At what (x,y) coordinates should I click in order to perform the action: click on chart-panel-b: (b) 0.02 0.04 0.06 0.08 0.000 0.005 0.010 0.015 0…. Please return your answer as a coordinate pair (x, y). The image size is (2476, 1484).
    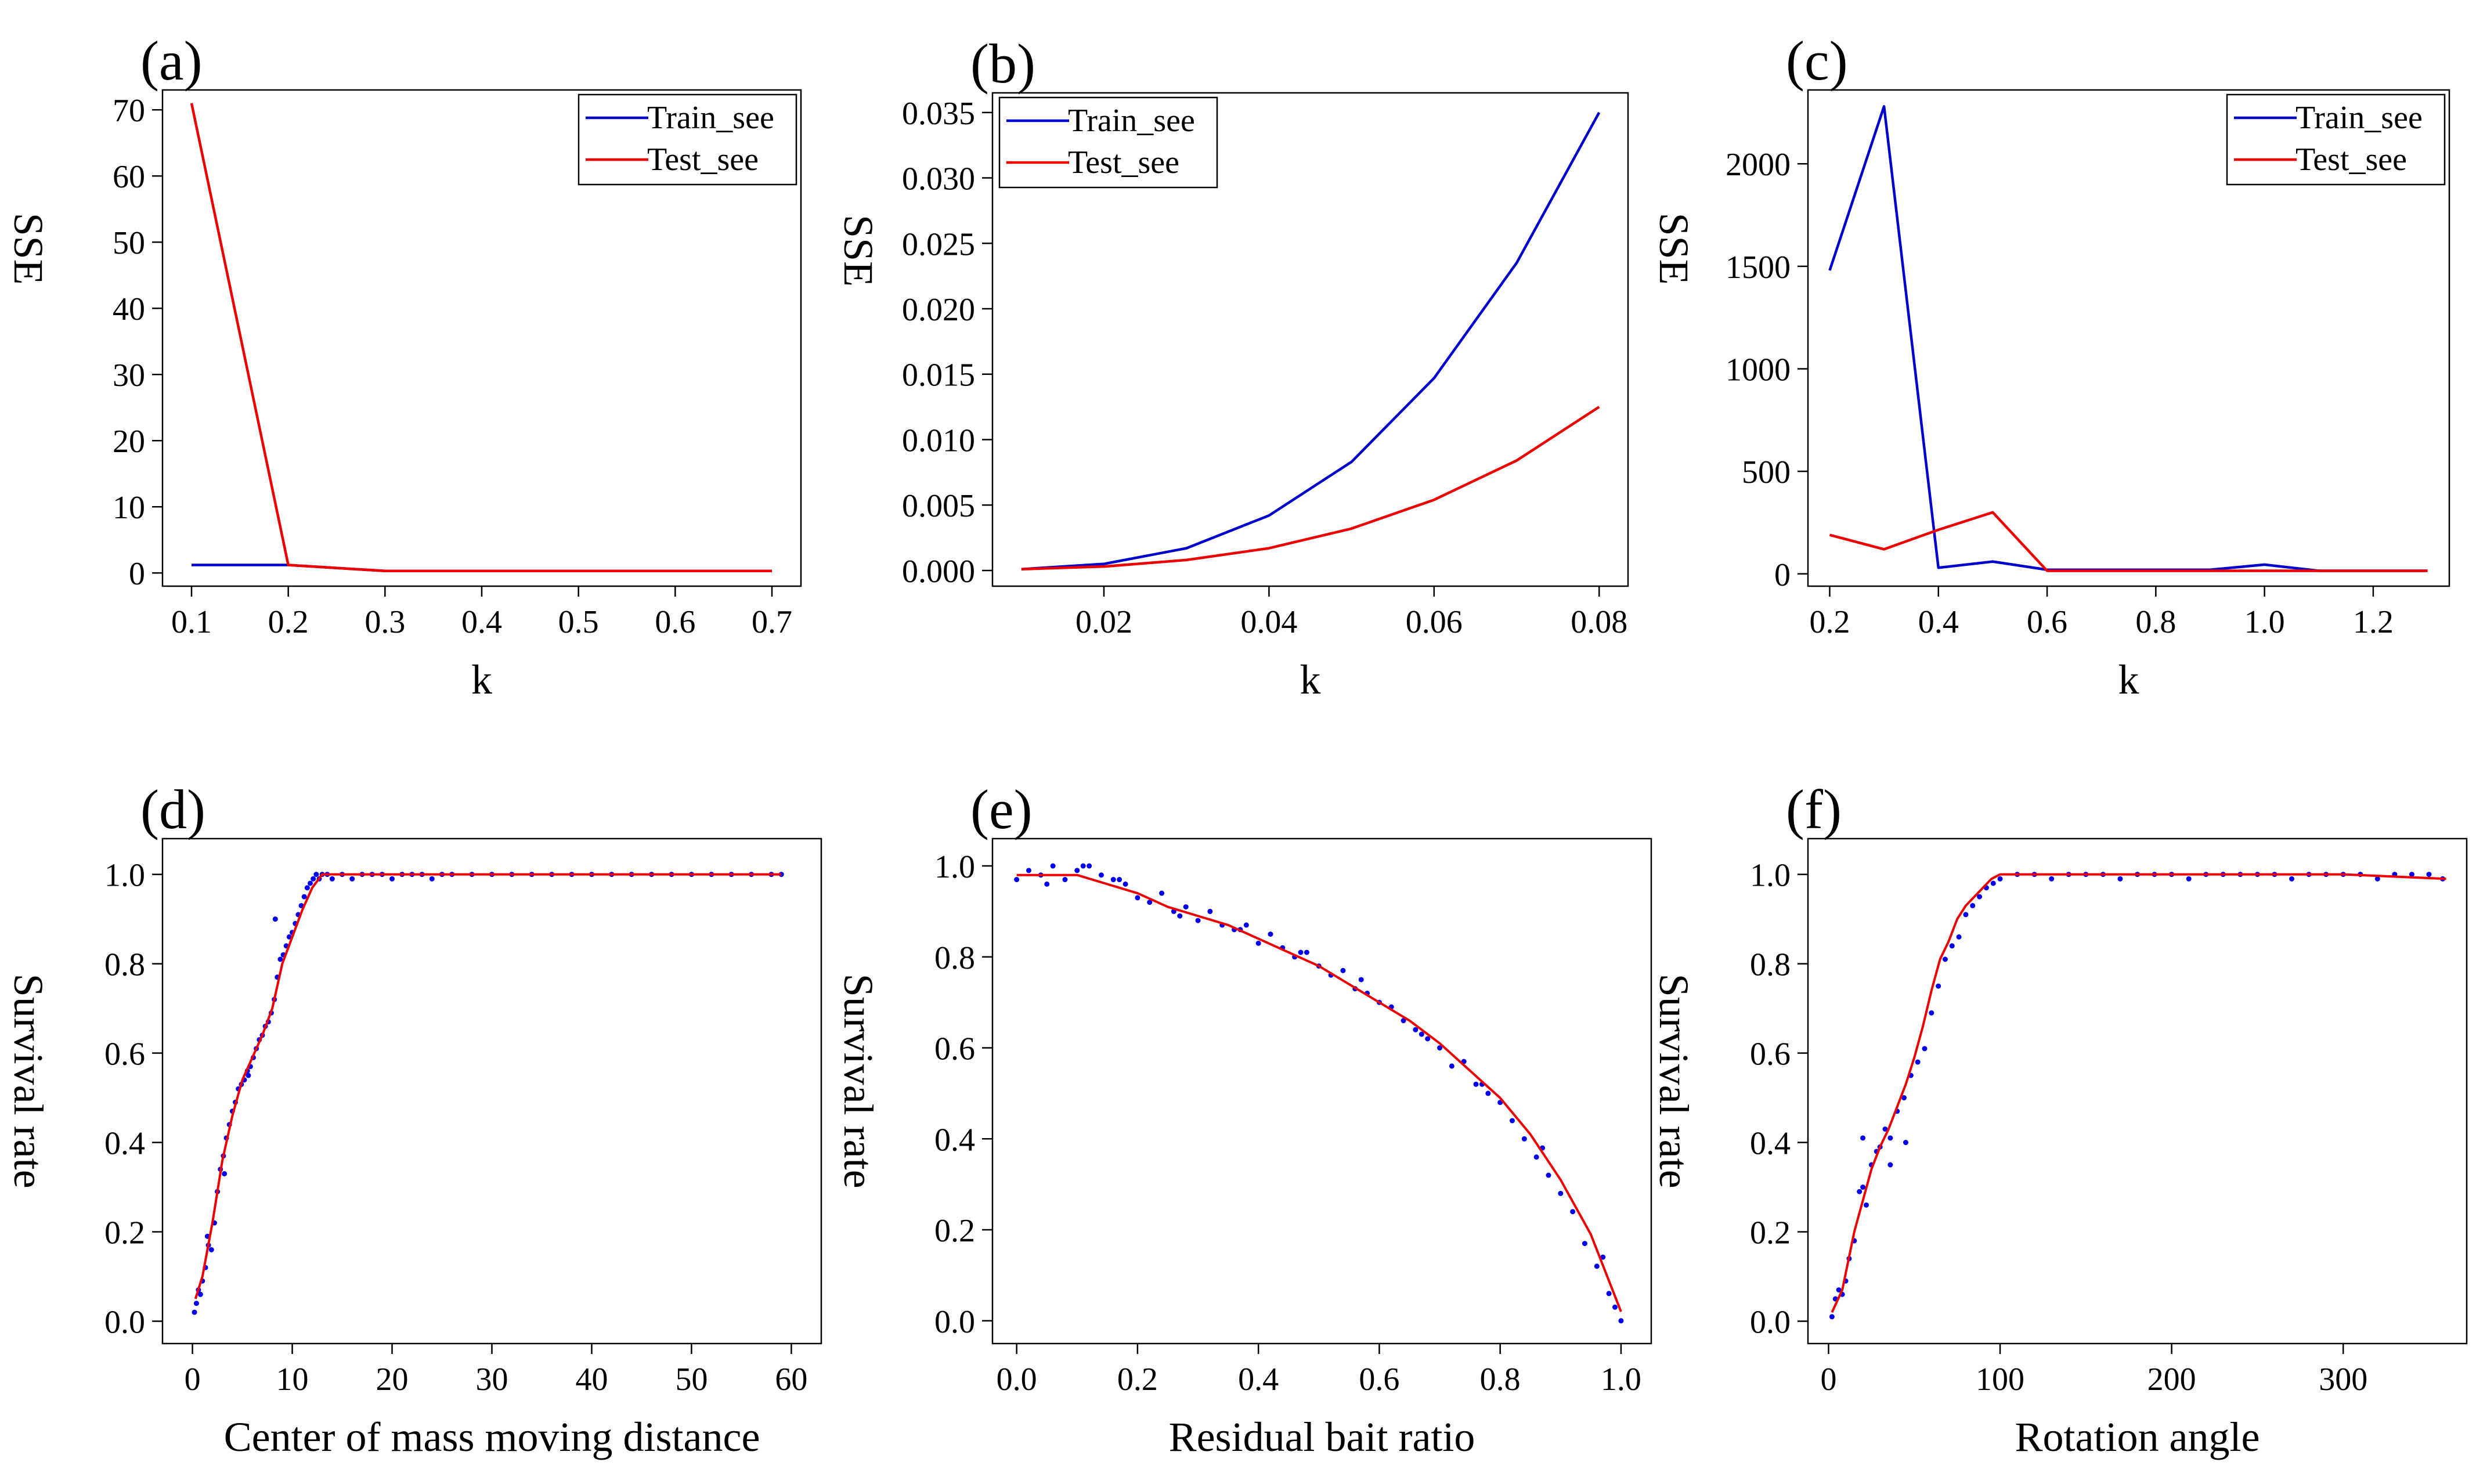
    Looking at the image, I should click on (1232, 368).